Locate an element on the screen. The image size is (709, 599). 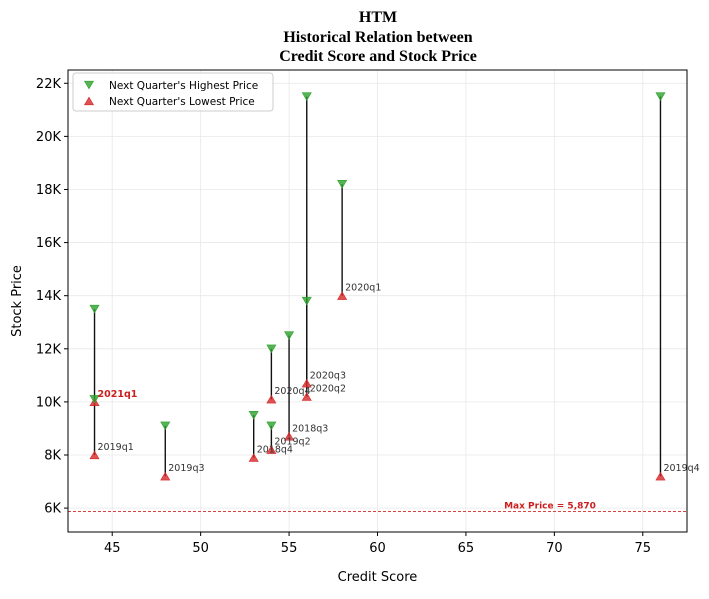
legend-low-marker is located at coordinates (89, 101).